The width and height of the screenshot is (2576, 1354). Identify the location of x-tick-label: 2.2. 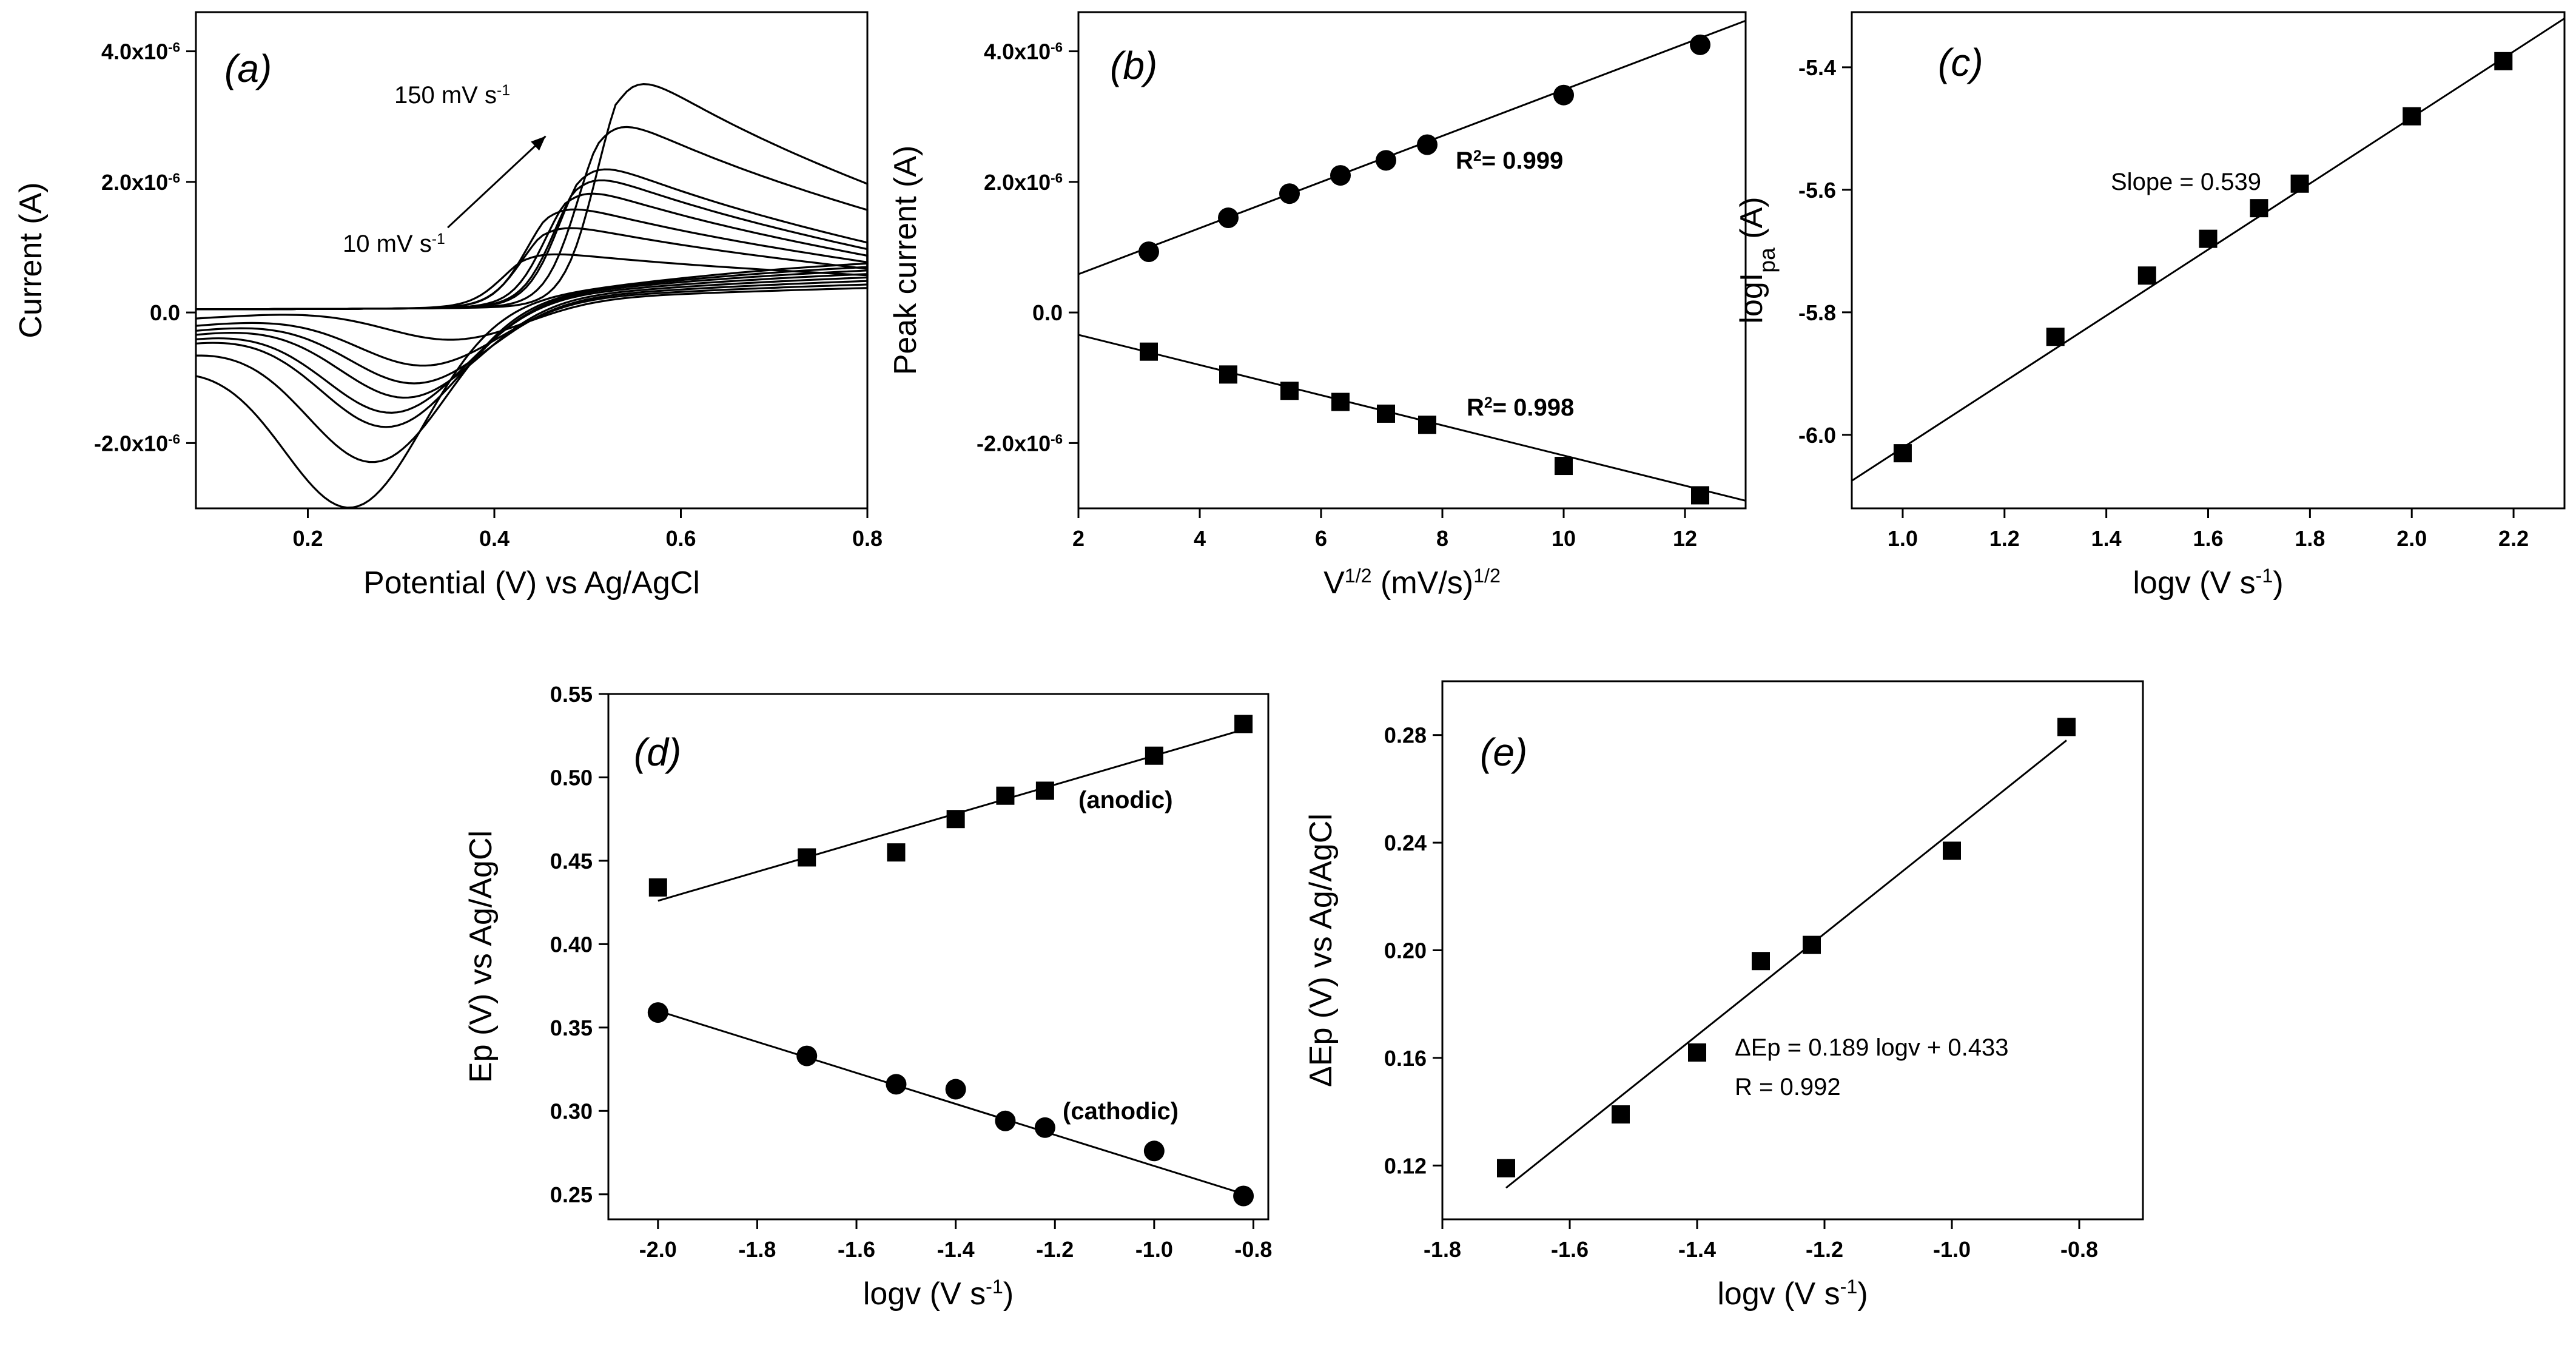
(2513, 538).